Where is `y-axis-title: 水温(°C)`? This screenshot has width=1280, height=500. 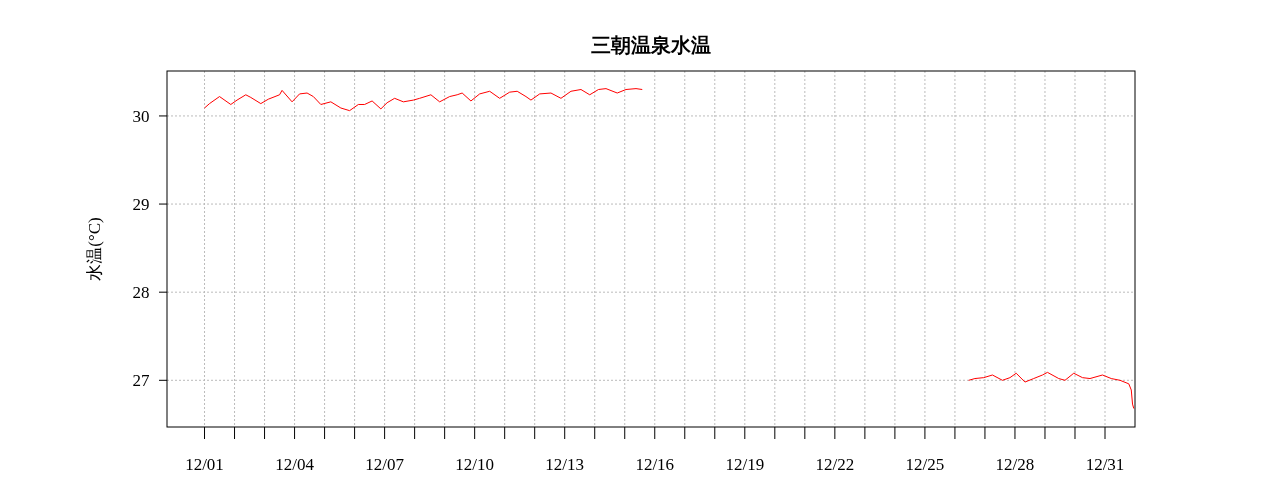 y-axis-title: 水温(°C) is located at coordinates (94, 249).